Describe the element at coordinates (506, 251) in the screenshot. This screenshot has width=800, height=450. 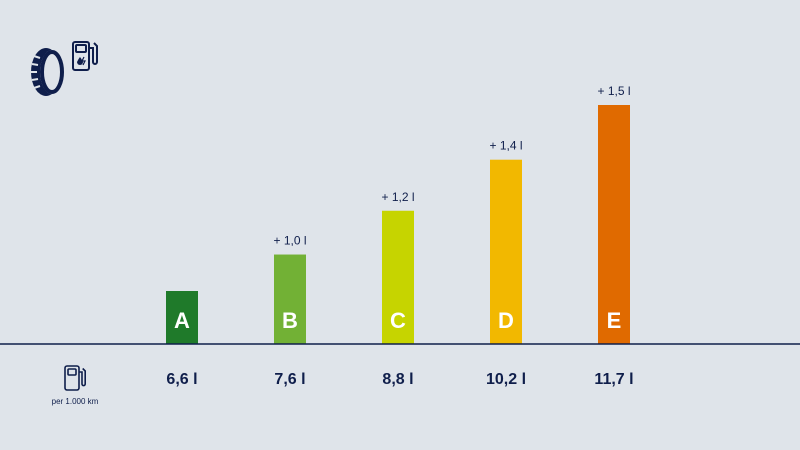
I see `bar-d` at that location.